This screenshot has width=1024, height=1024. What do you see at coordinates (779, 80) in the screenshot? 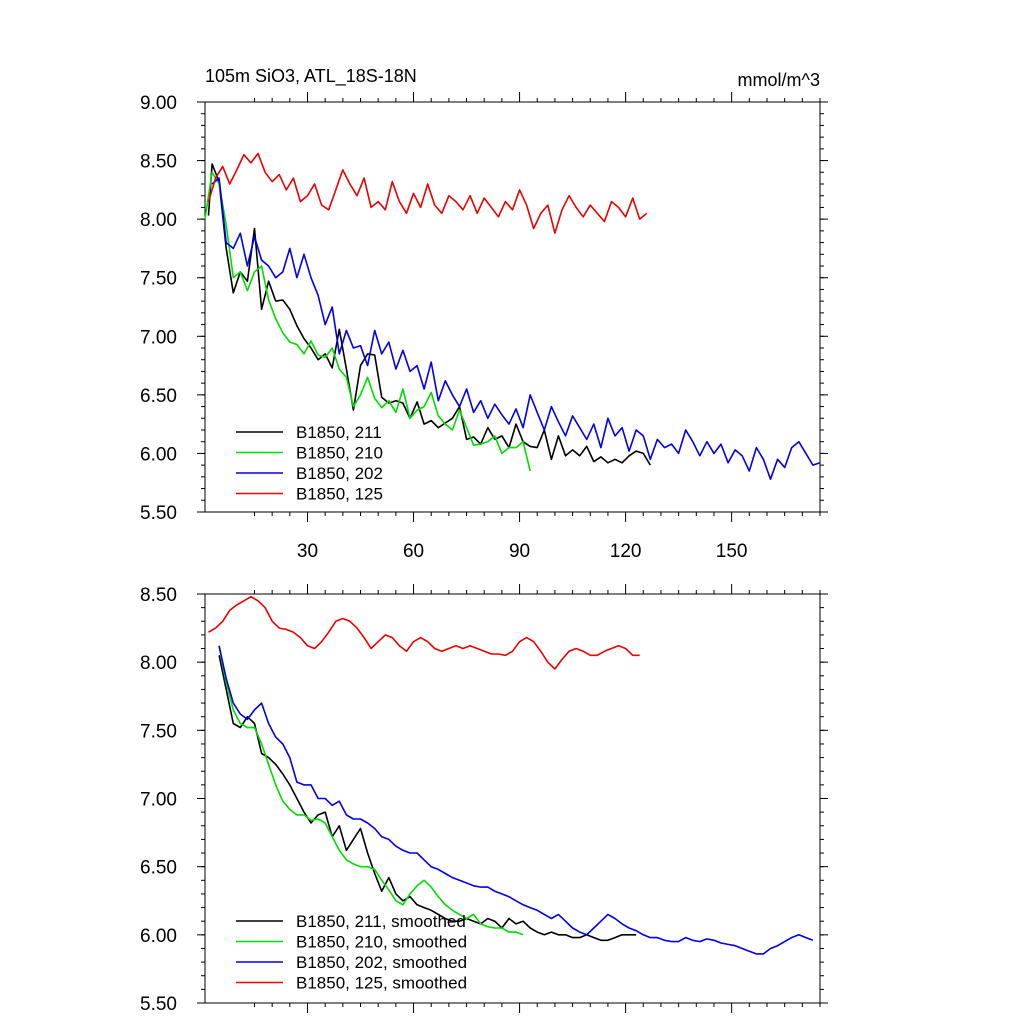
I see `chart-units-label: mmol/m^3` at bounding box center [779, 80].